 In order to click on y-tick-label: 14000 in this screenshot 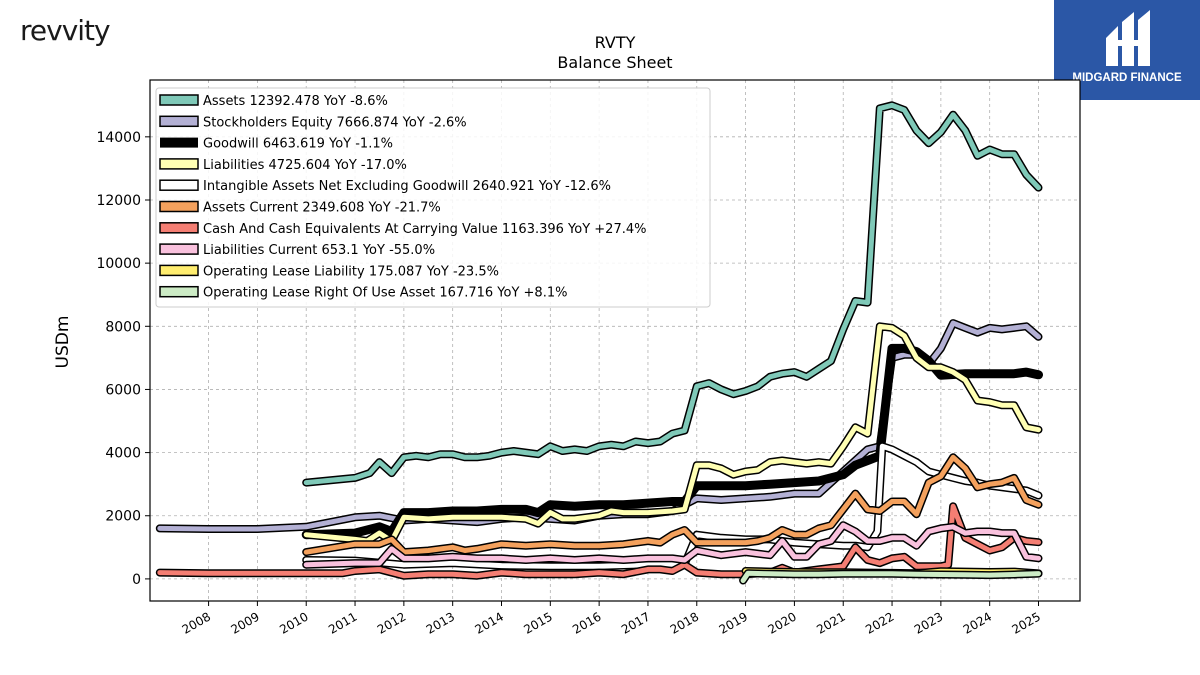, I will do `click(118, 138)`.